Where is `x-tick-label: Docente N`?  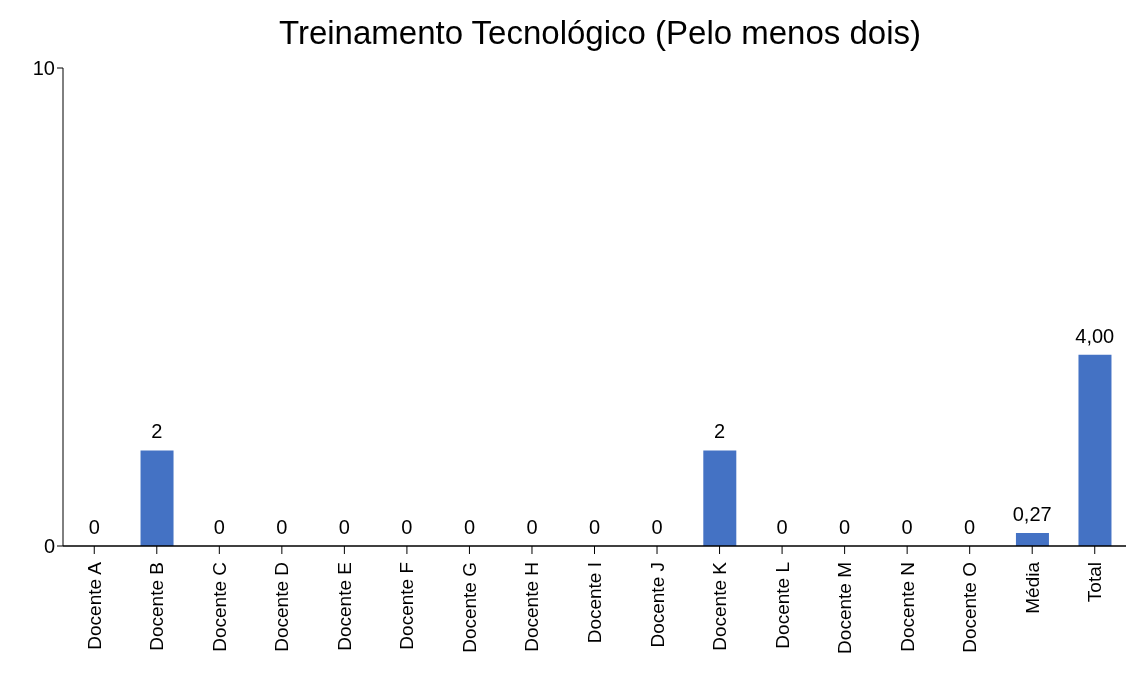 x-tick-label: Docente N is located at coordinates (907, 607).